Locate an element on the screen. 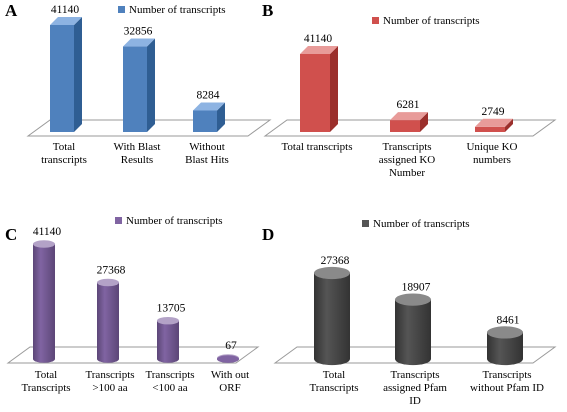 This screenshot has height=412, width=567. bar-cylinder-flat is located at coordinates (228, 359).